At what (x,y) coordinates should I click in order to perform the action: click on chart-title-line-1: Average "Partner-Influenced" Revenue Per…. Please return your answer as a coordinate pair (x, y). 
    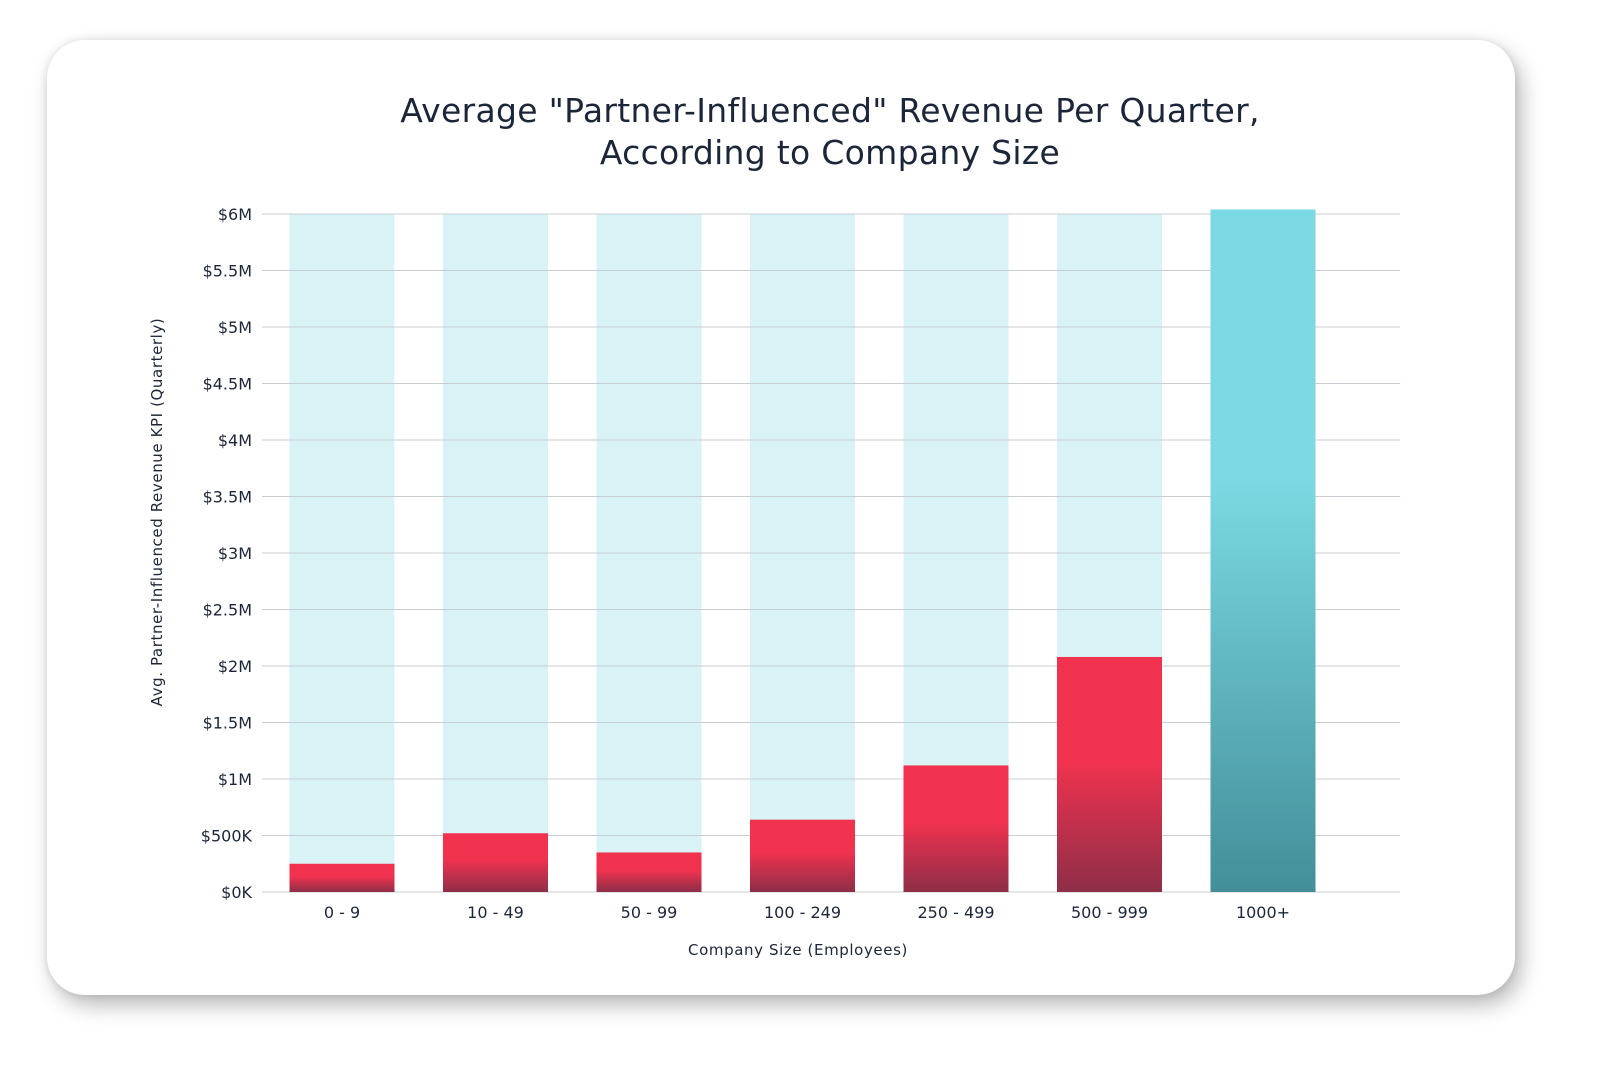
    Looking at the image, I should click on (830, 110).